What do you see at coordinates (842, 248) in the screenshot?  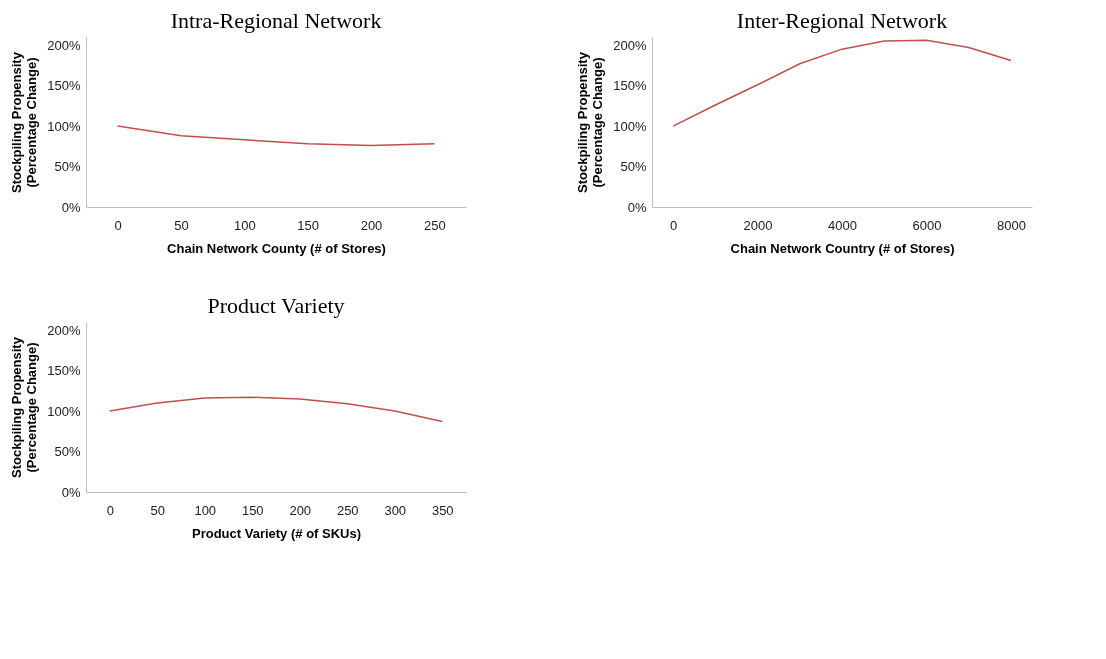 I see `x-axis-title: Chain Network Country (# of Stores)` at bounding box center [842, 248].